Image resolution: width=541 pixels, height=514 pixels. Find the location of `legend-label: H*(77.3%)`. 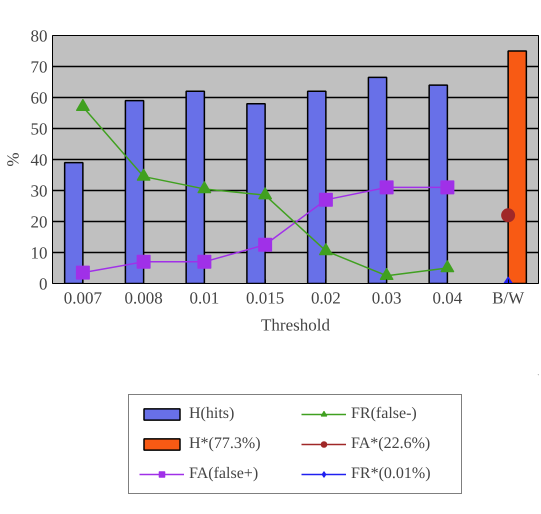

legend-label: H*(77.3%) is located at coordinates (225, 444).